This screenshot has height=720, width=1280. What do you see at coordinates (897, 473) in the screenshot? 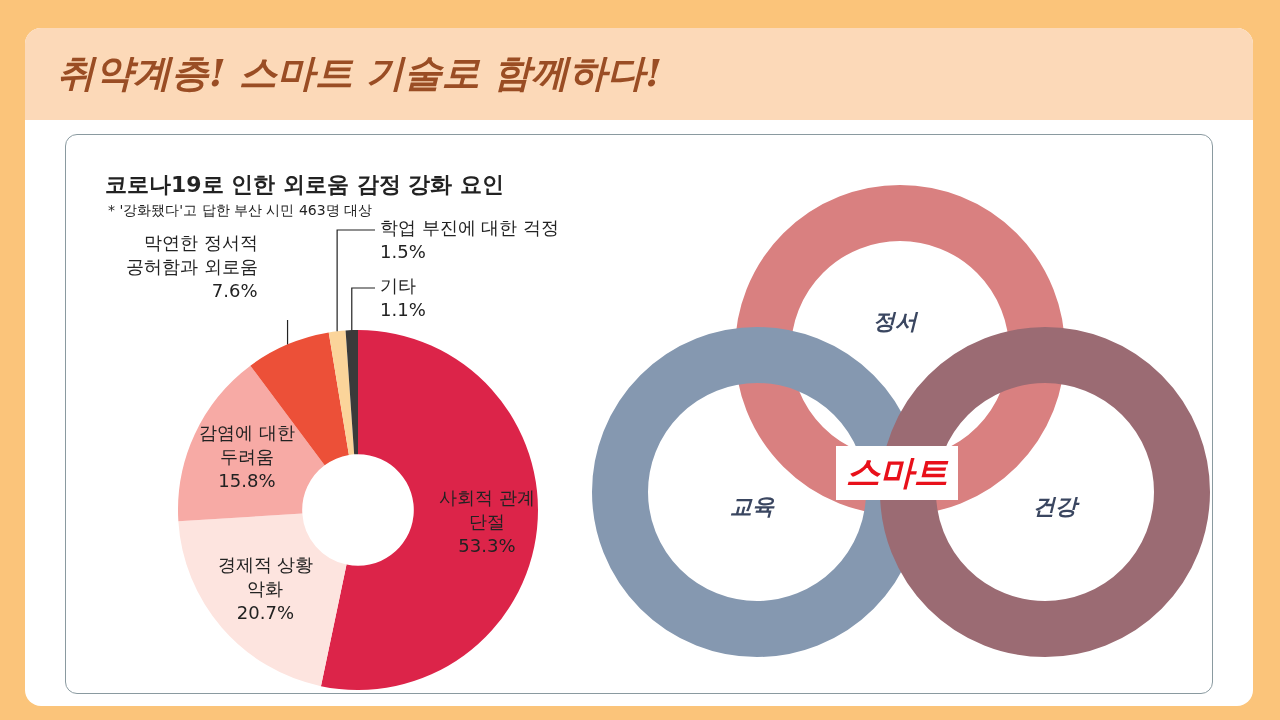
I see `text: 스마트` at bounding box center [897, 473].